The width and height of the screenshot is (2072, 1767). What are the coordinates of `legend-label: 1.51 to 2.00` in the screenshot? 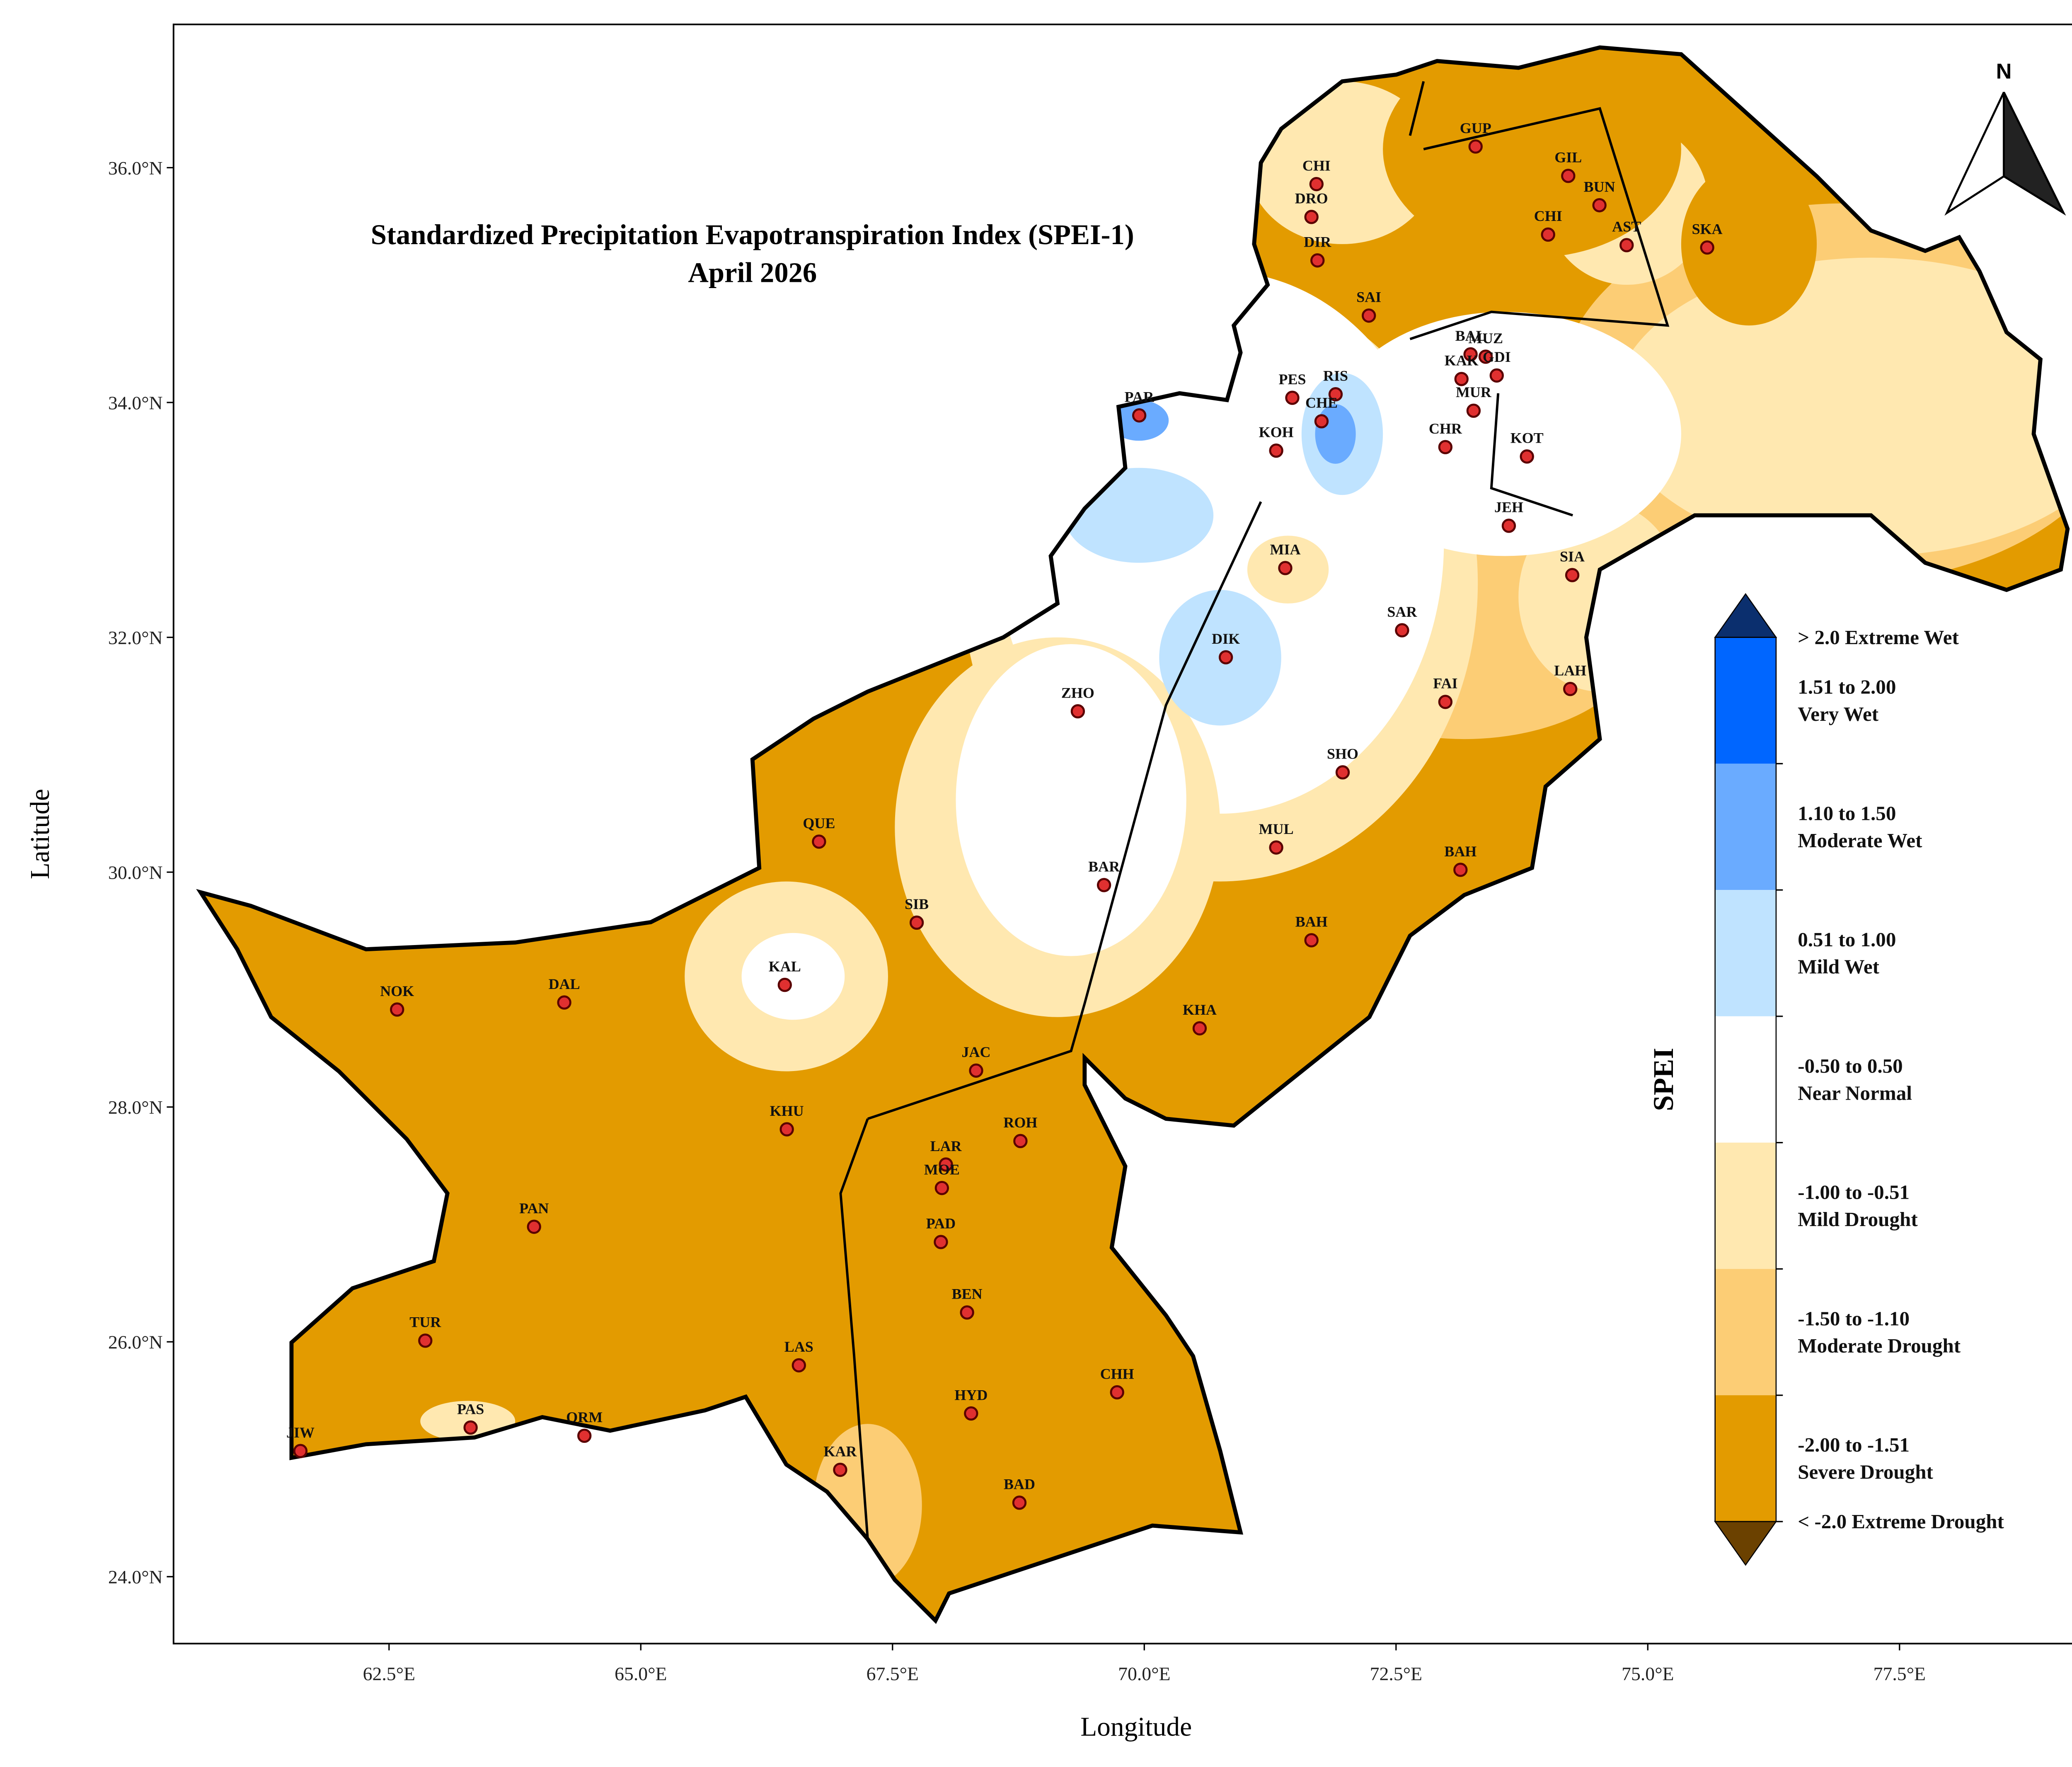 It's located at (1847, 687).